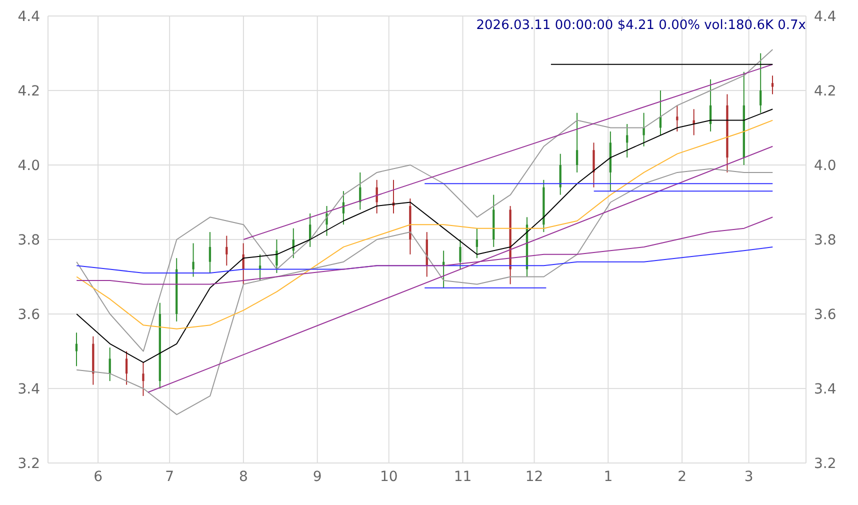 The height and width of the screenshot is (505, 858). Describe the element at coordinates (169, 476) in the screenshot. I see `x-tick-label: 7` at that location.